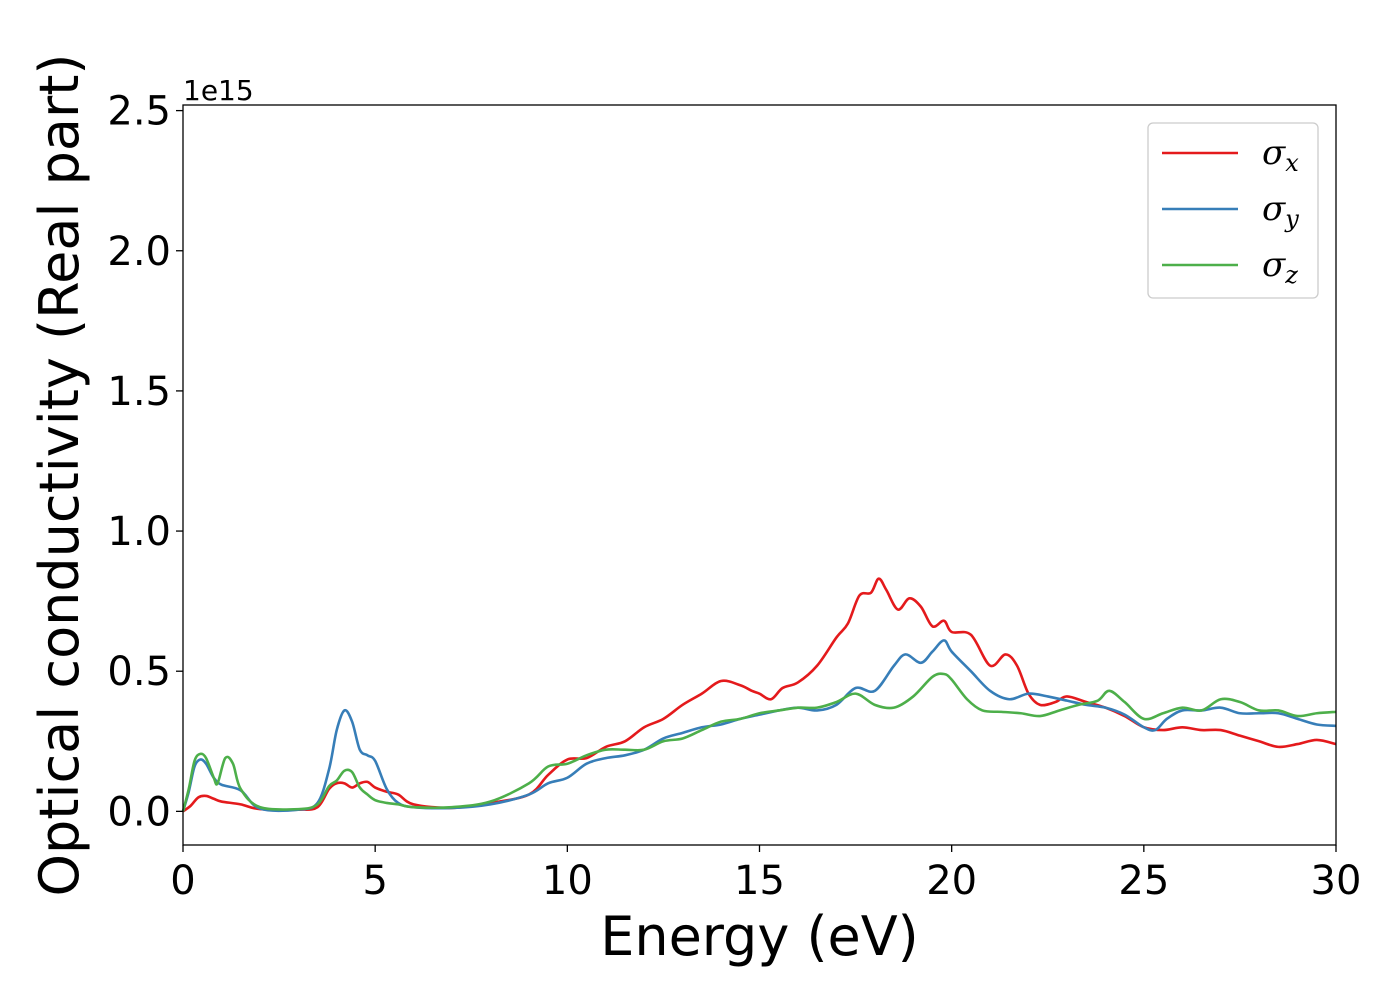 The width and height of the screenshot is (1400, 1000). What do you see at coordinates (374, 881) in the screenshot?
I see `x-tick-label: 5` at bounding box center [374, 881].